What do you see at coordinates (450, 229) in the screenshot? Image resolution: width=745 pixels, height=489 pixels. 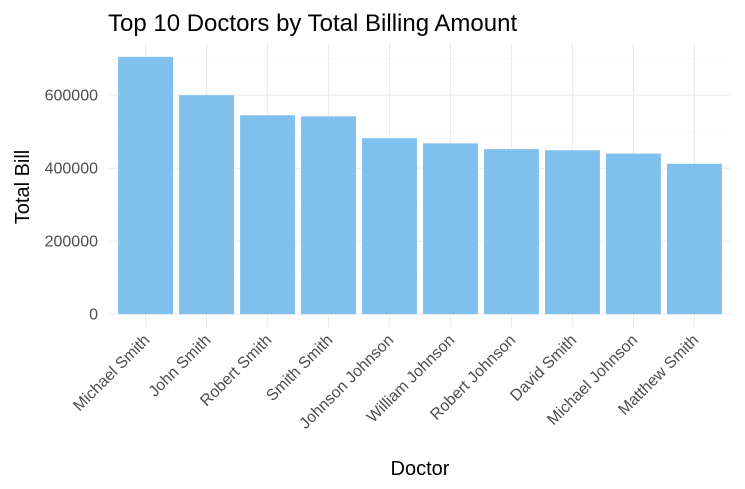 I see `bar-william-johnson` at bounding box center [450, 229].